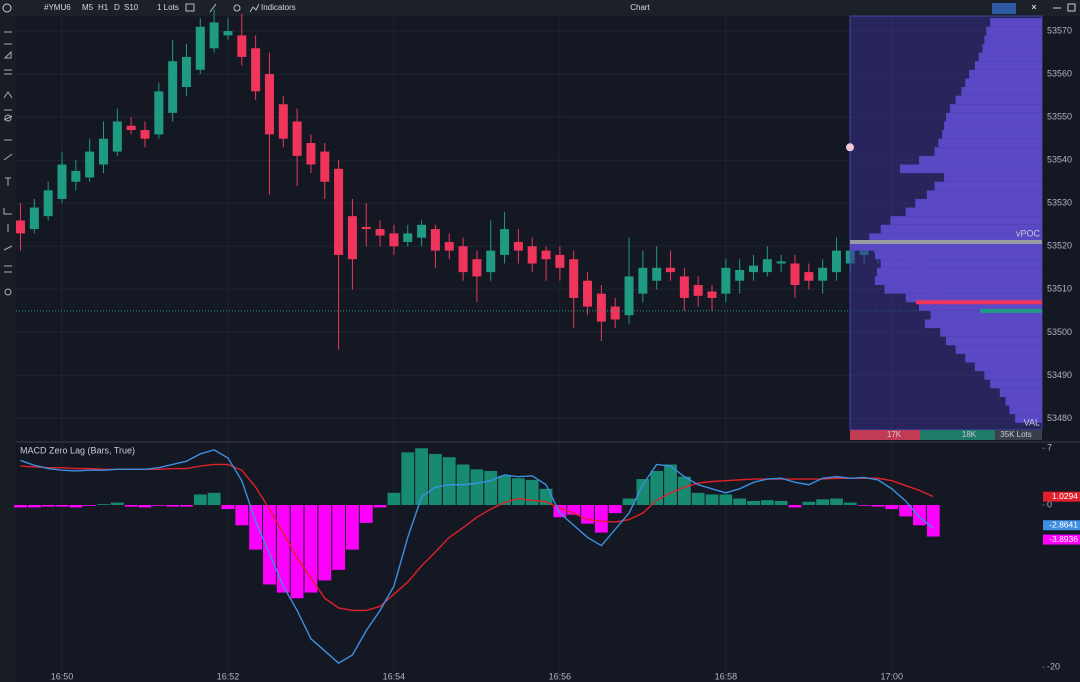 This screenshot has height=682, width=1080. I want to click on x-tick-label: 16:54, so click(394, 676).